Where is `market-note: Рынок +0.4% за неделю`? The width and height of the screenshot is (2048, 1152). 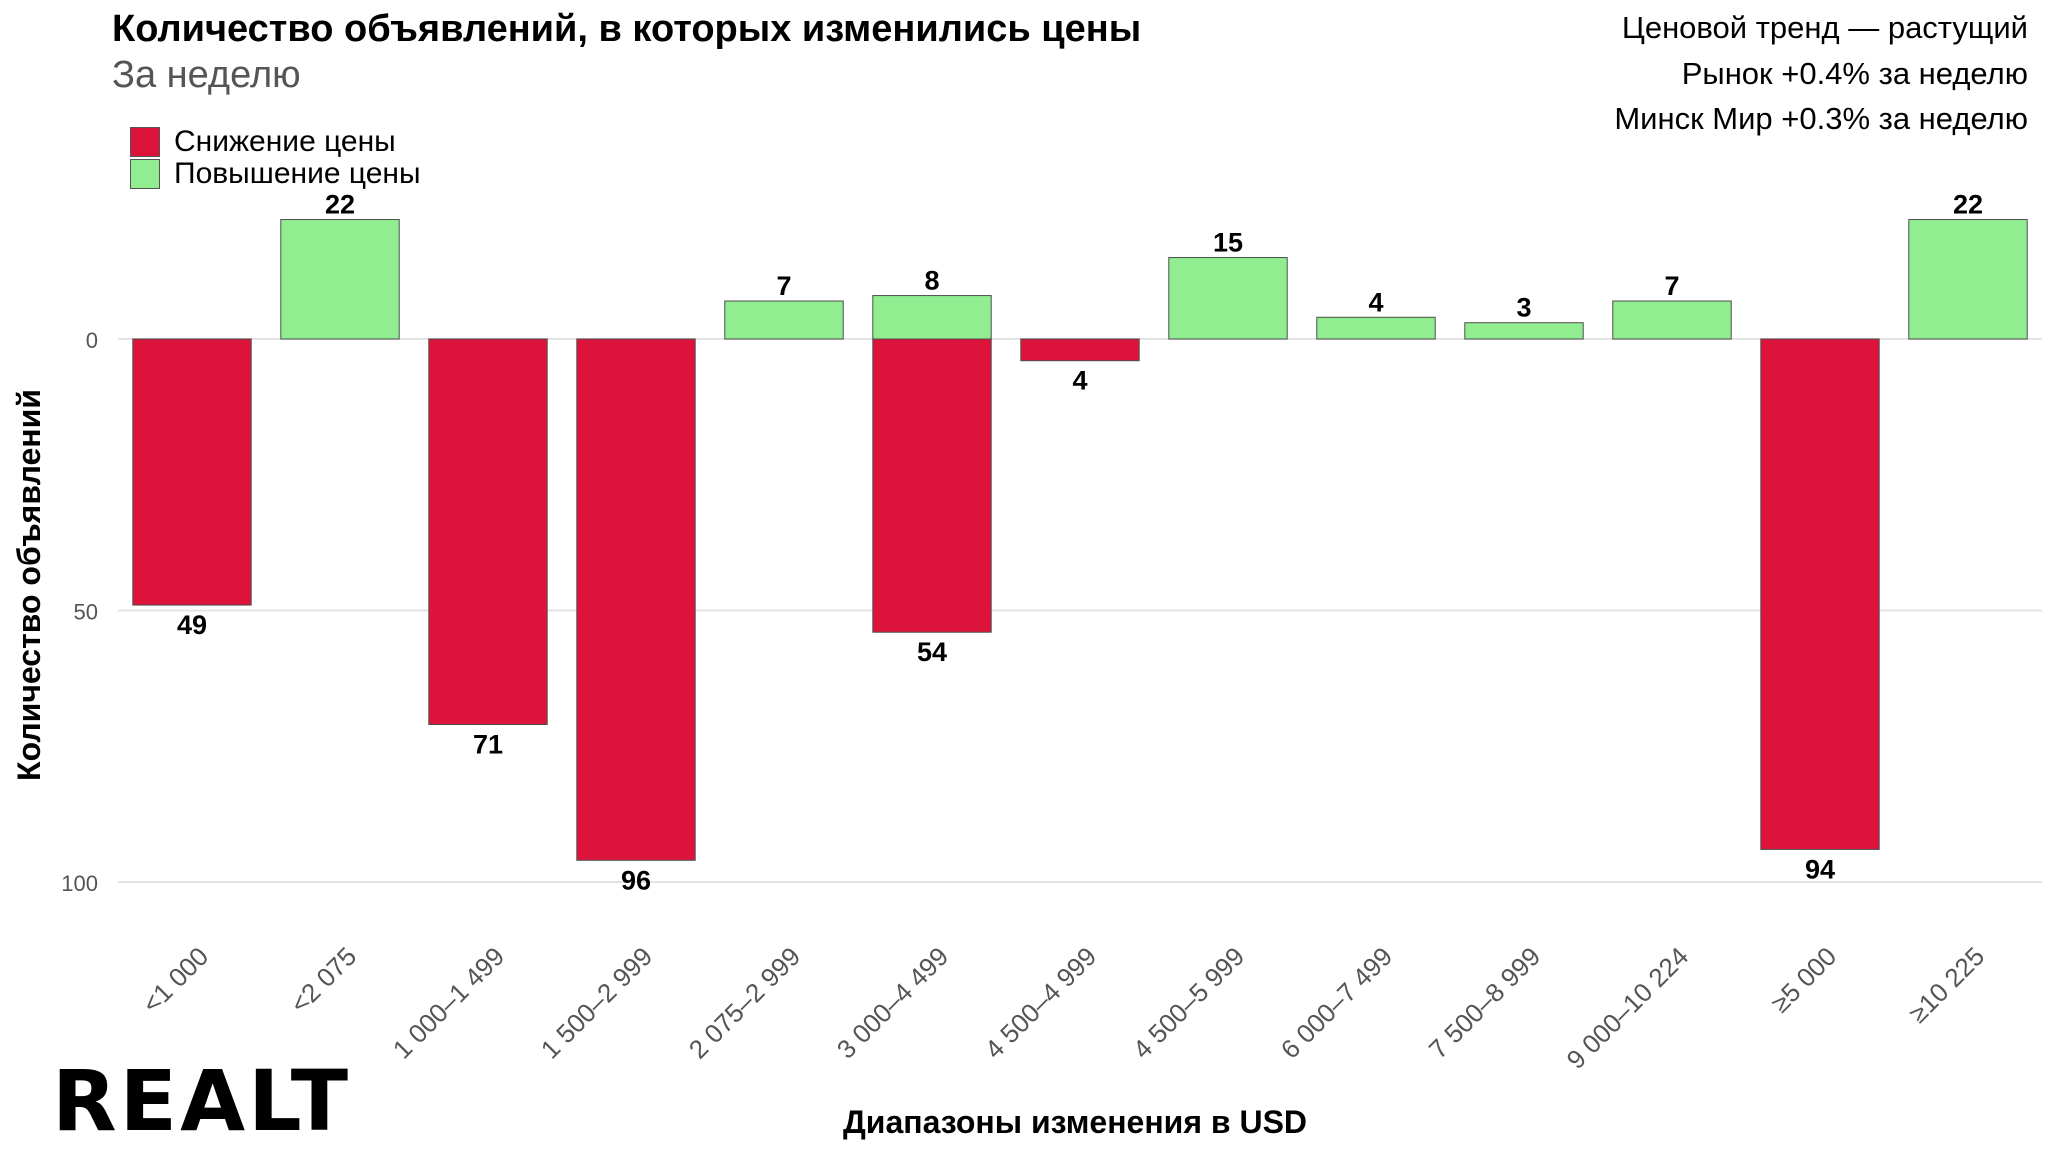 market-note: Рынок +0.4% за неделю is located at coordinates (1854, 73).